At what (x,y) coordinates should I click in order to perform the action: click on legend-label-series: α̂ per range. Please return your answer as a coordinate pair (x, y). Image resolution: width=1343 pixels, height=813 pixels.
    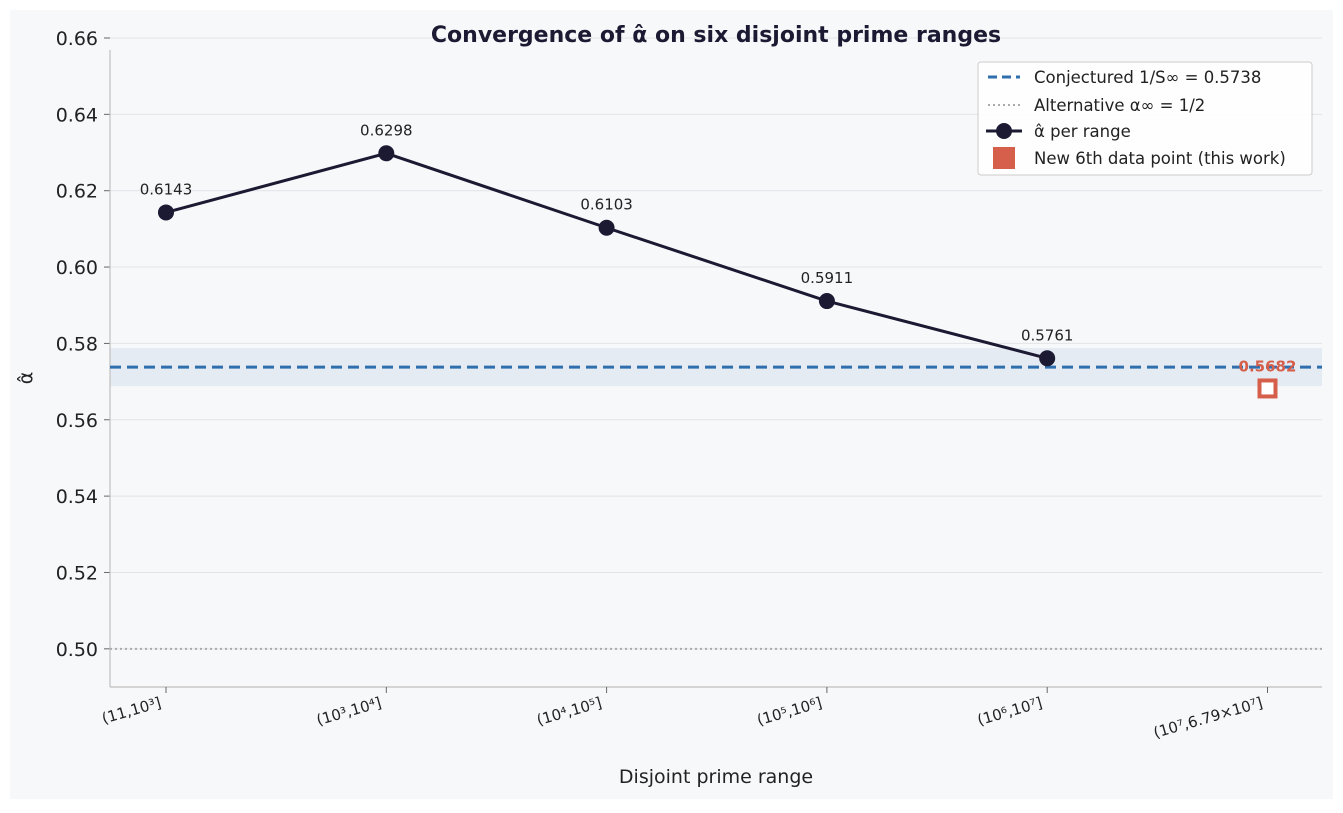
    Looking at the image, I should click on (1082, 131).